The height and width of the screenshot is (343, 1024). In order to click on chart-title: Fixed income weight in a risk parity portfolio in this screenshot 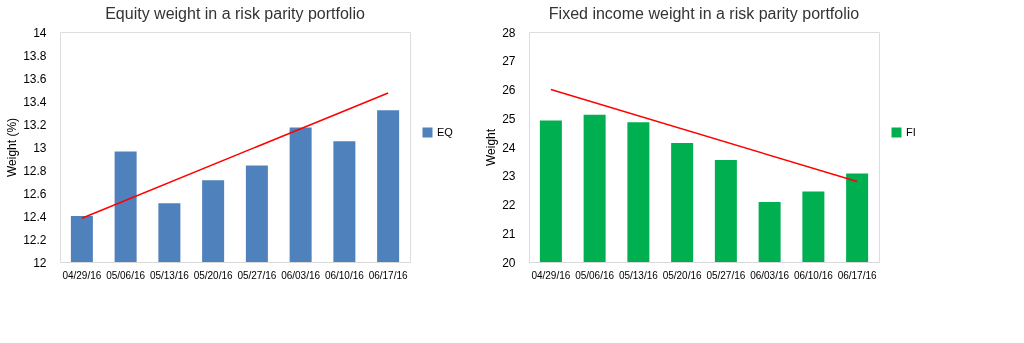, I will do `click(704, 13)`.